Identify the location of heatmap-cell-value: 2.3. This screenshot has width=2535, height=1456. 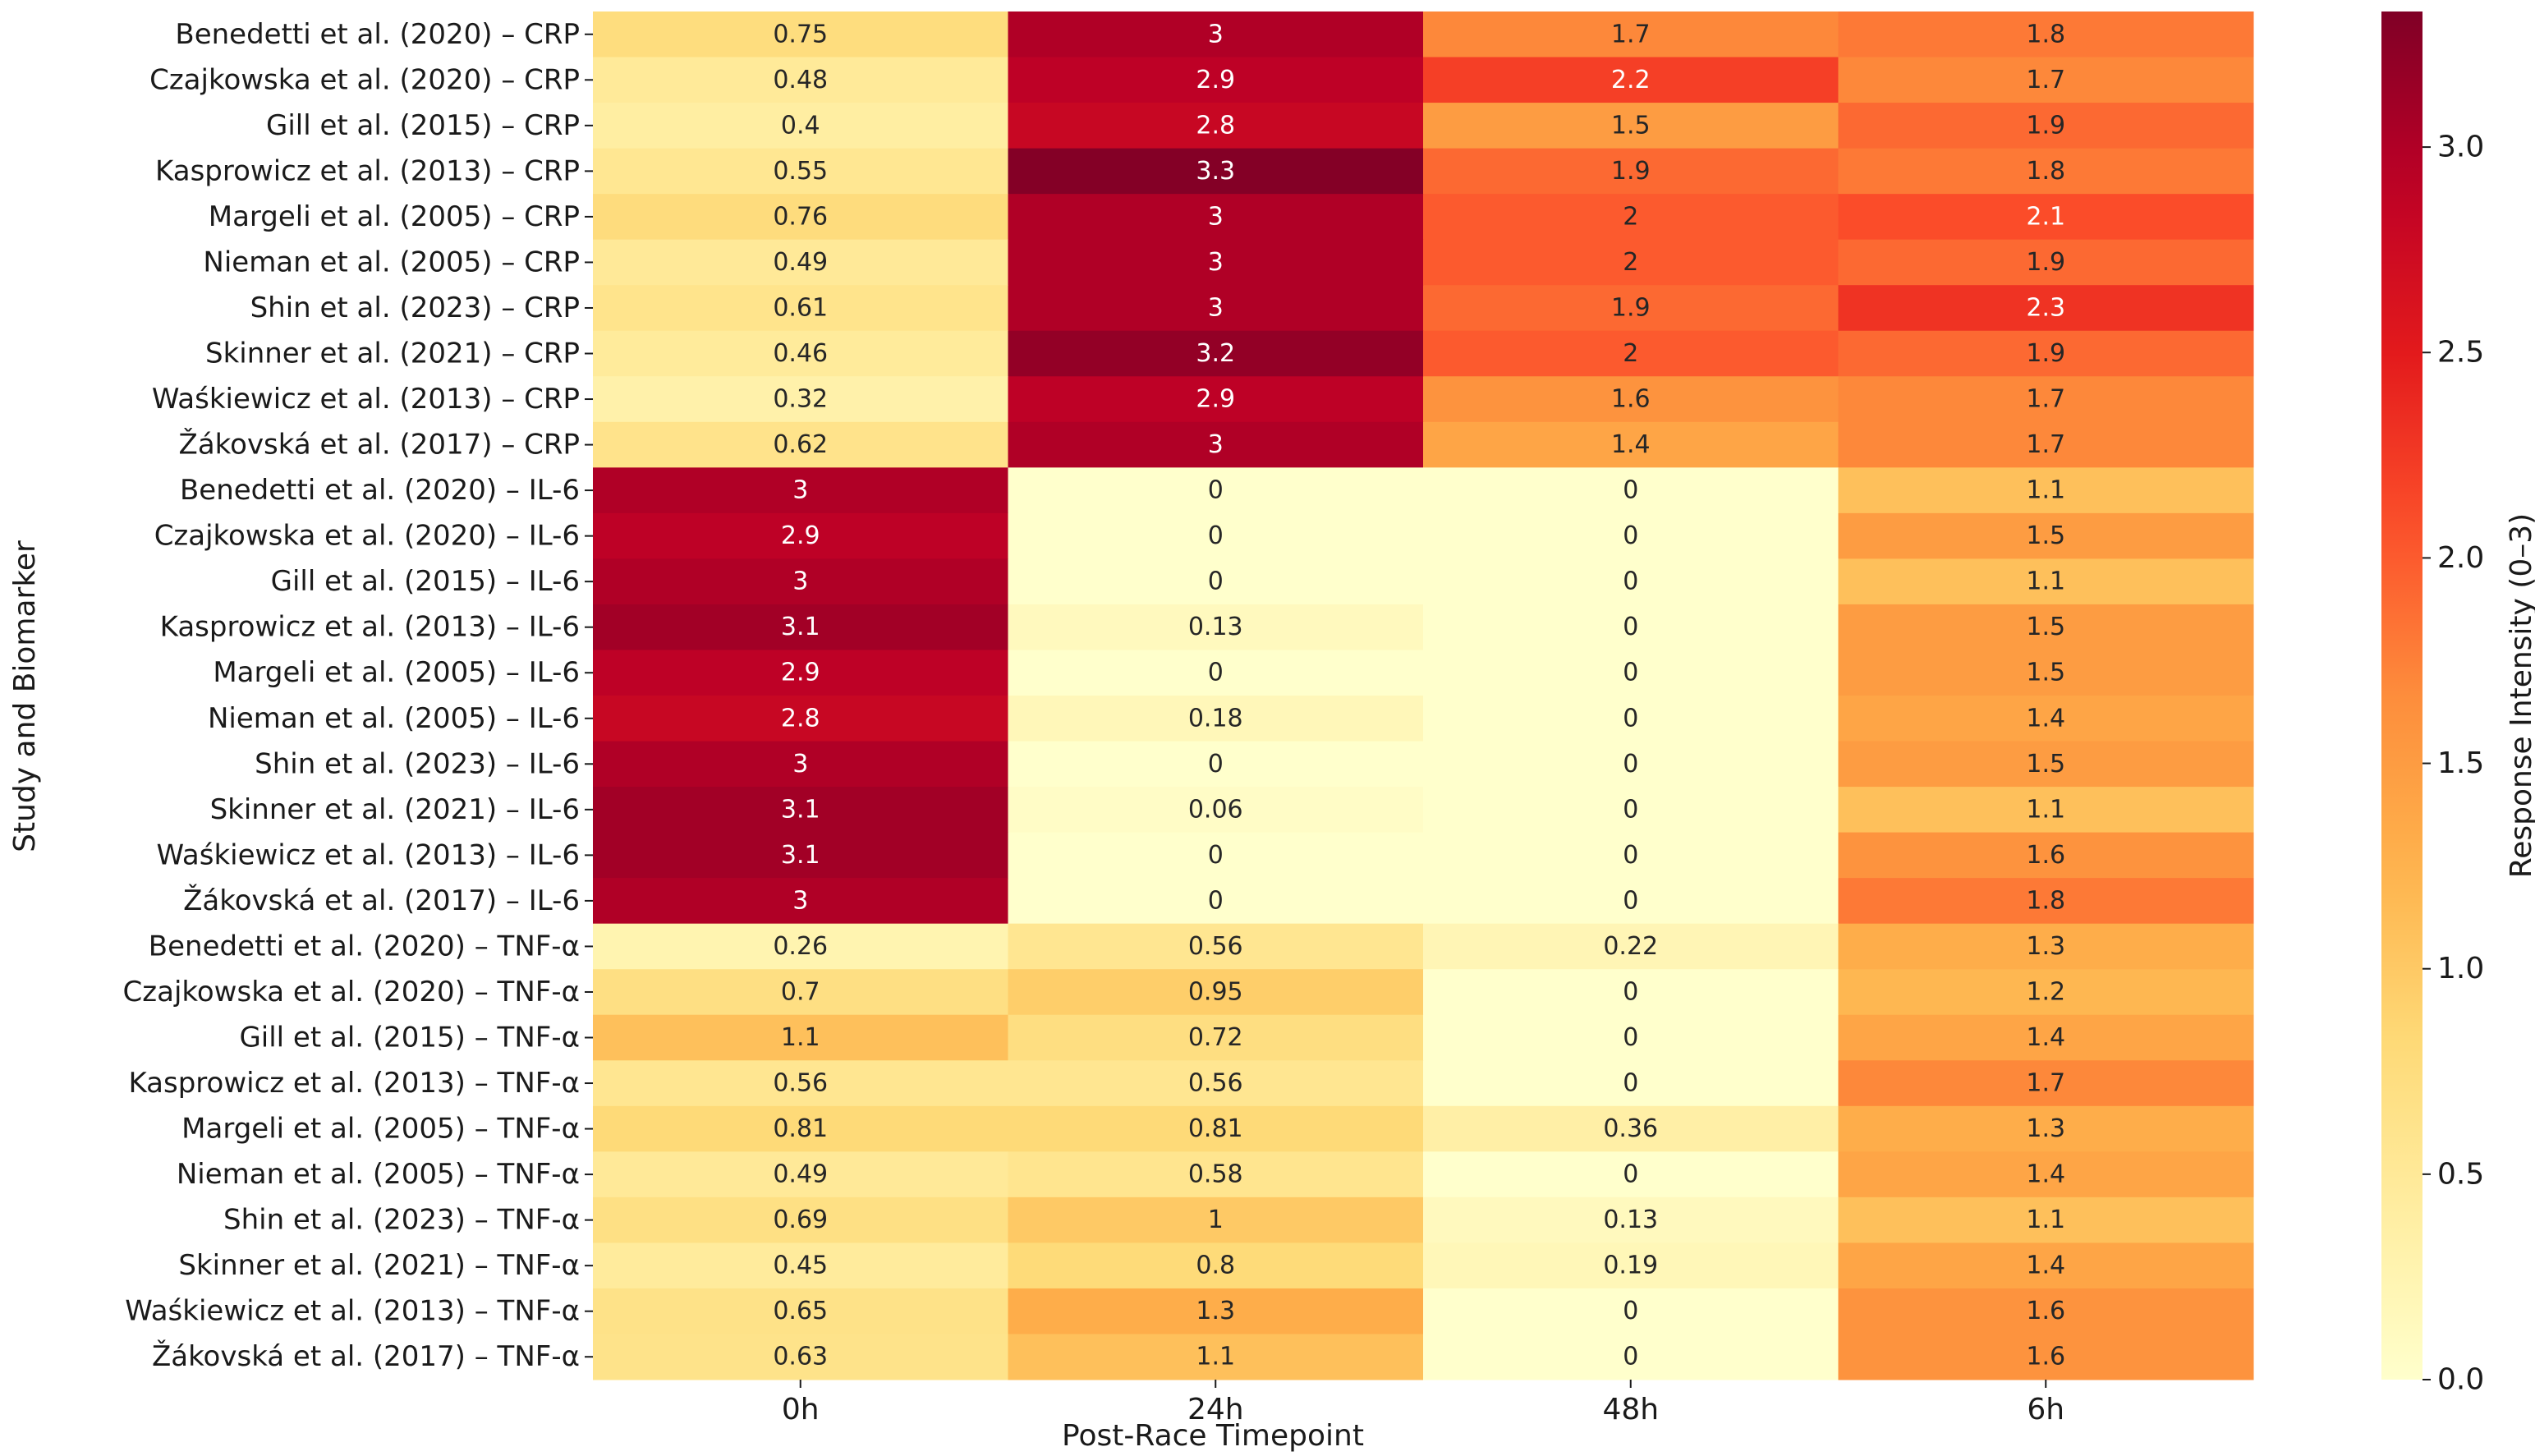
(2045, 307).